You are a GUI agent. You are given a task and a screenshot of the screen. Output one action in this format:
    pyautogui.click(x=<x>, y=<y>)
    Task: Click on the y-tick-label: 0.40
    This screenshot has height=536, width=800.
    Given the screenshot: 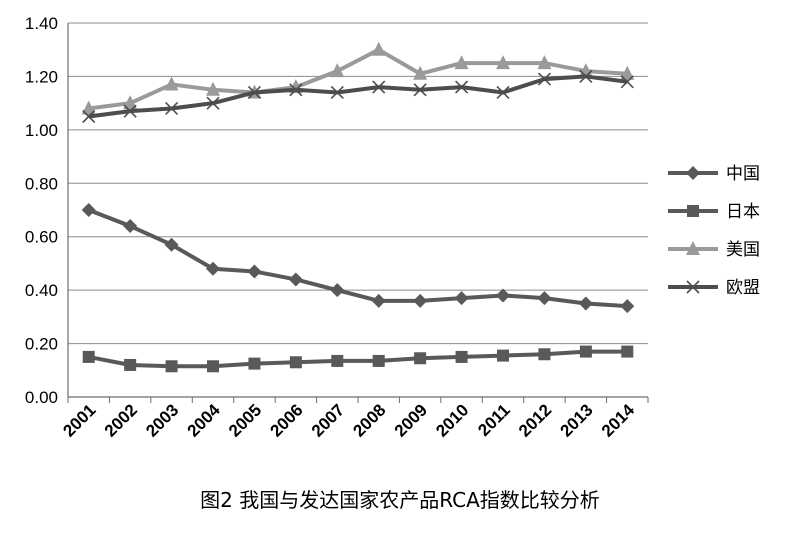 What is the action you would take?
    pyautogui.click(x=41, y=290)
    